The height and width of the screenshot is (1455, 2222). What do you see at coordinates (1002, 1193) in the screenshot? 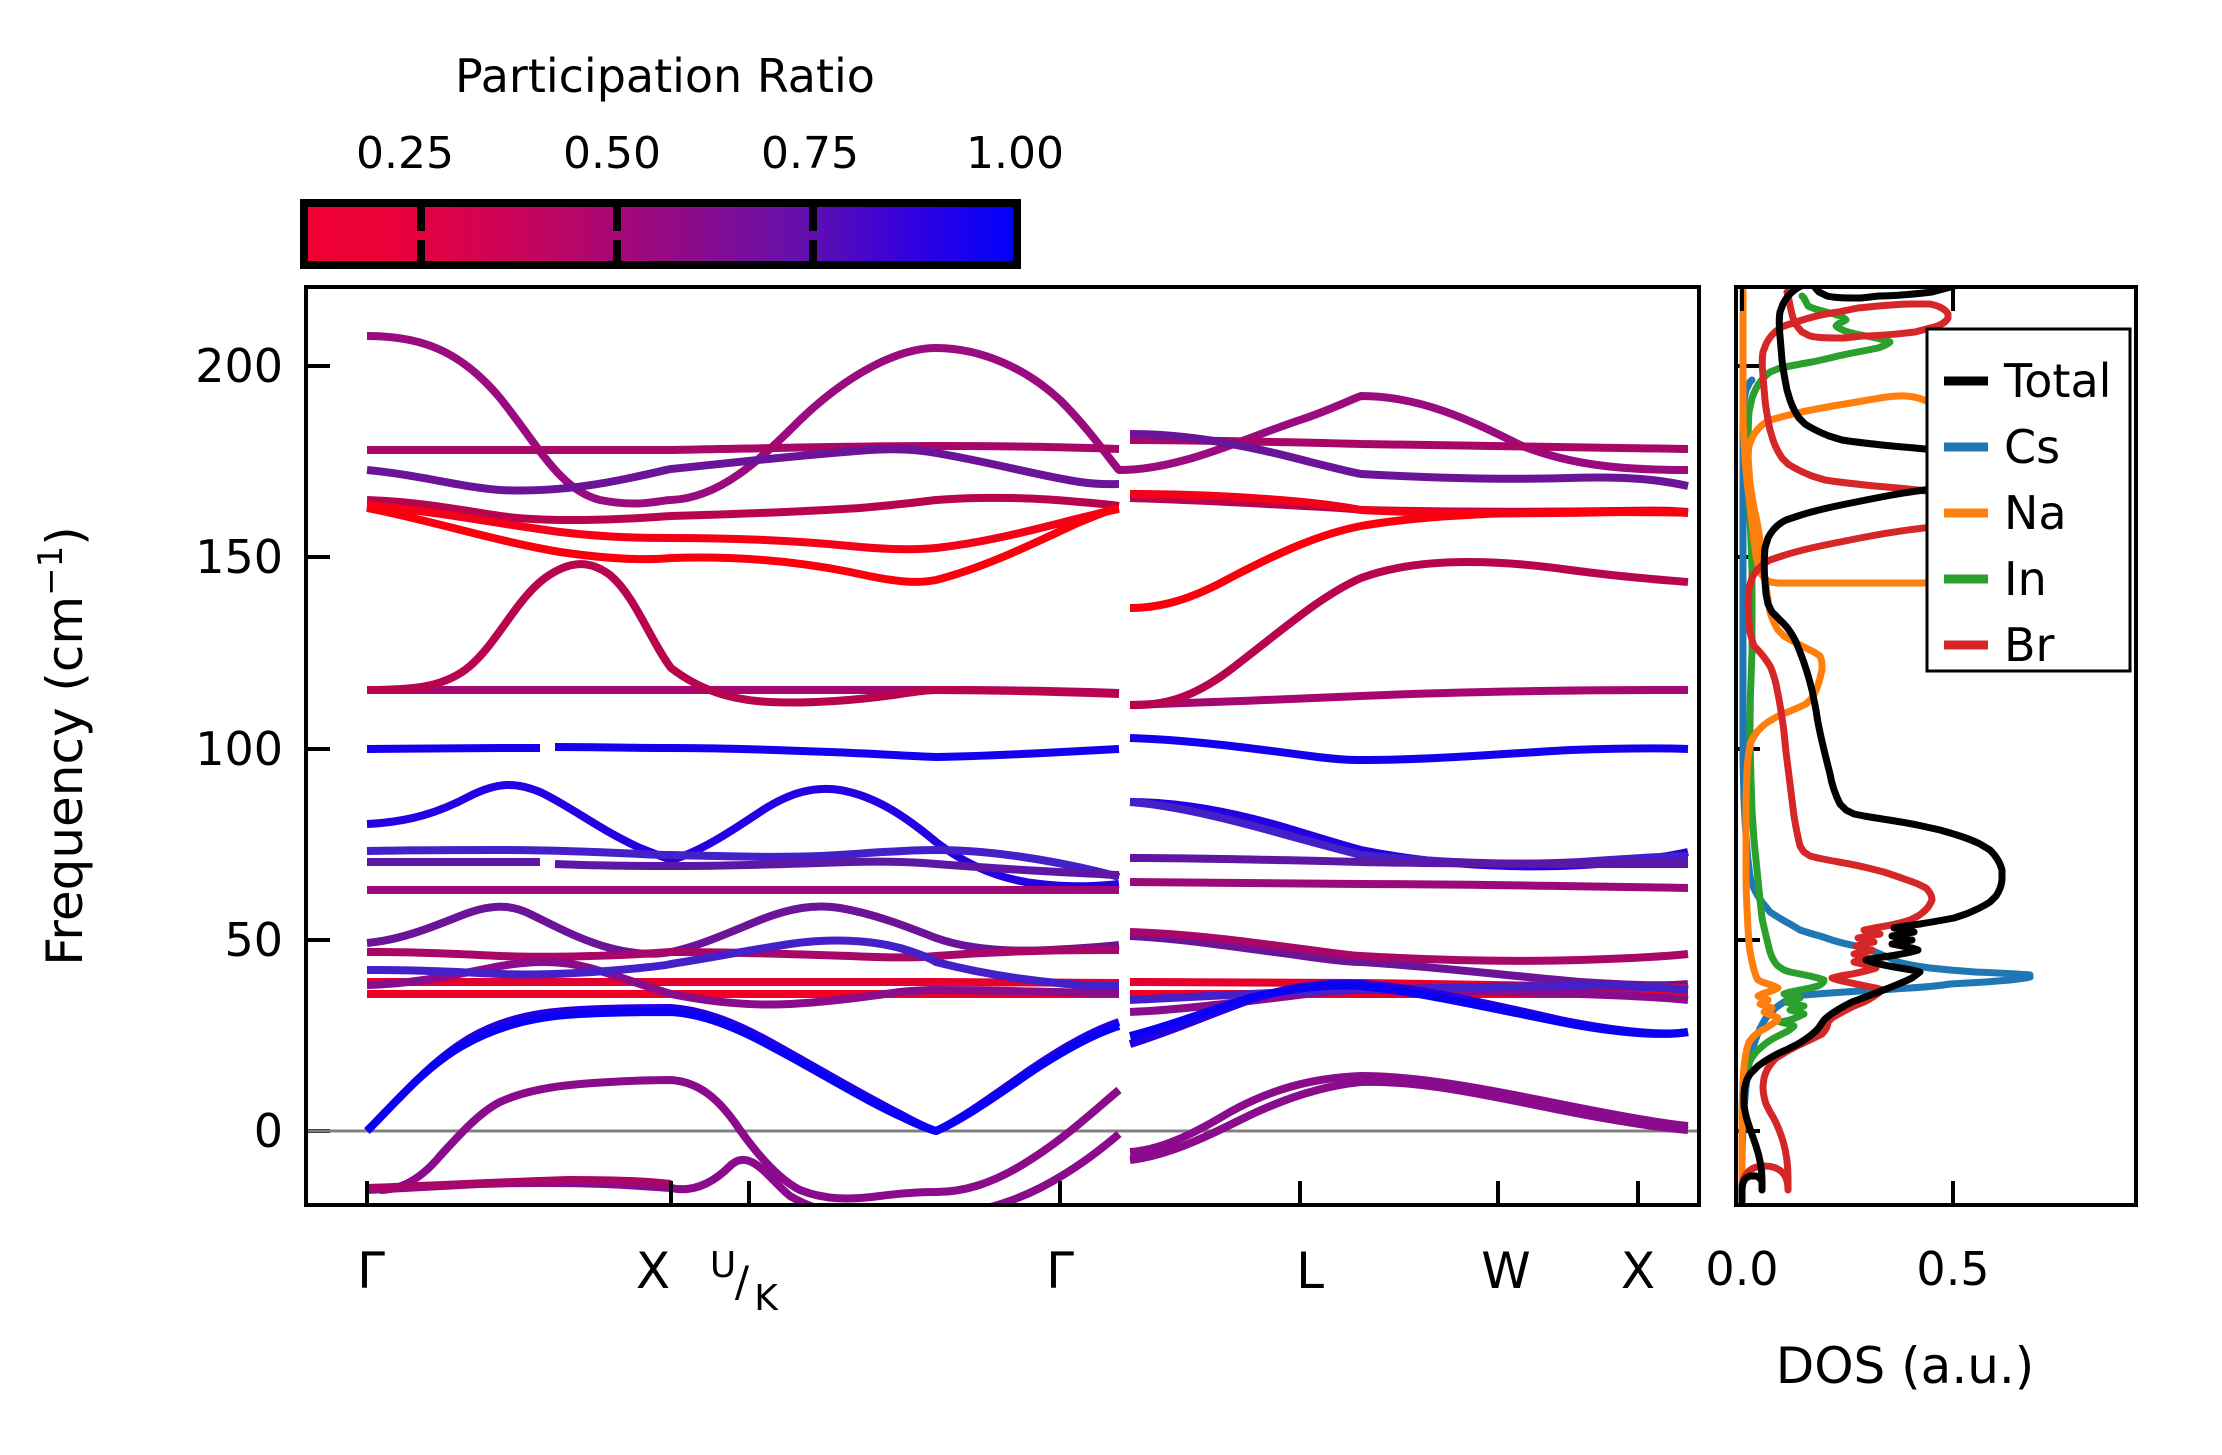
I see `band-x-tickmarks` at bounding box center [1002, 1193].